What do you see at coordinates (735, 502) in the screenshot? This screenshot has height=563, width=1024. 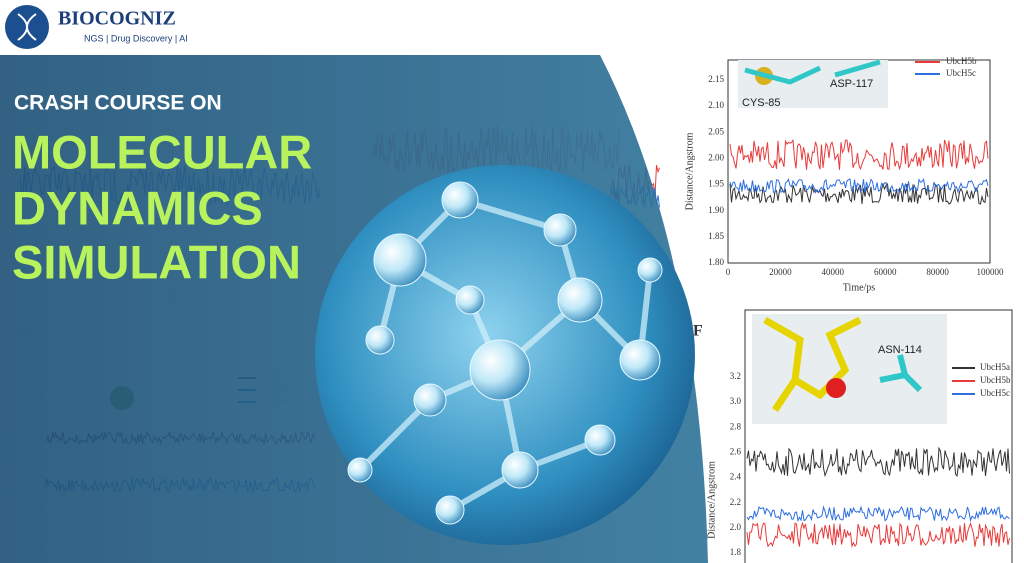 I see `y-tick-label: 2.2` at bounding box center [735, 502].